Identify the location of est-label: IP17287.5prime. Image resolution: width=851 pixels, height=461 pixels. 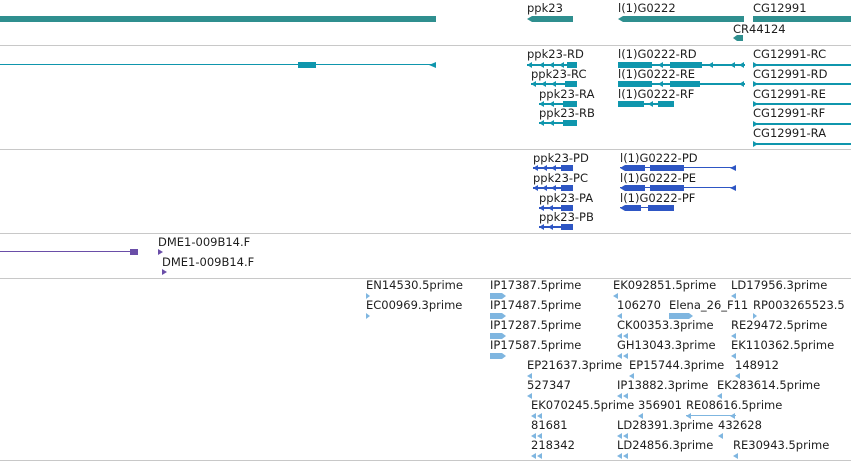
(536, 325).